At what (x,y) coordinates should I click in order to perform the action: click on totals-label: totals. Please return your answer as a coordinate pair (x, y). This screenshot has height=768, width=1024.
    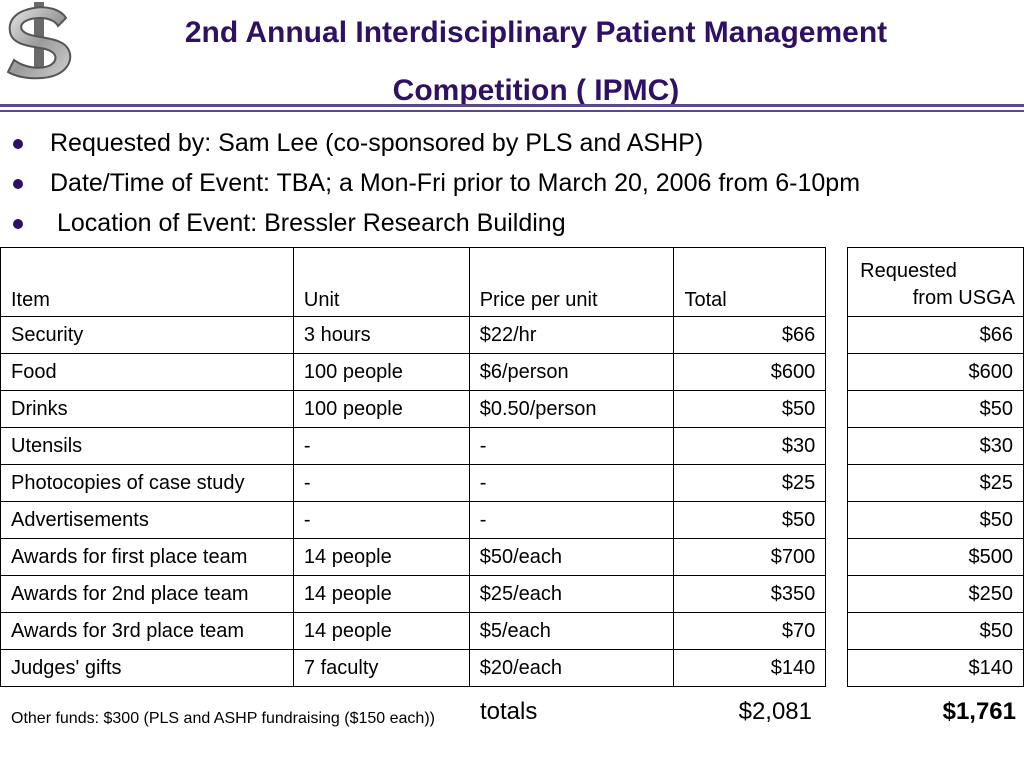
    Looking at the image, I should click on (509, 711).